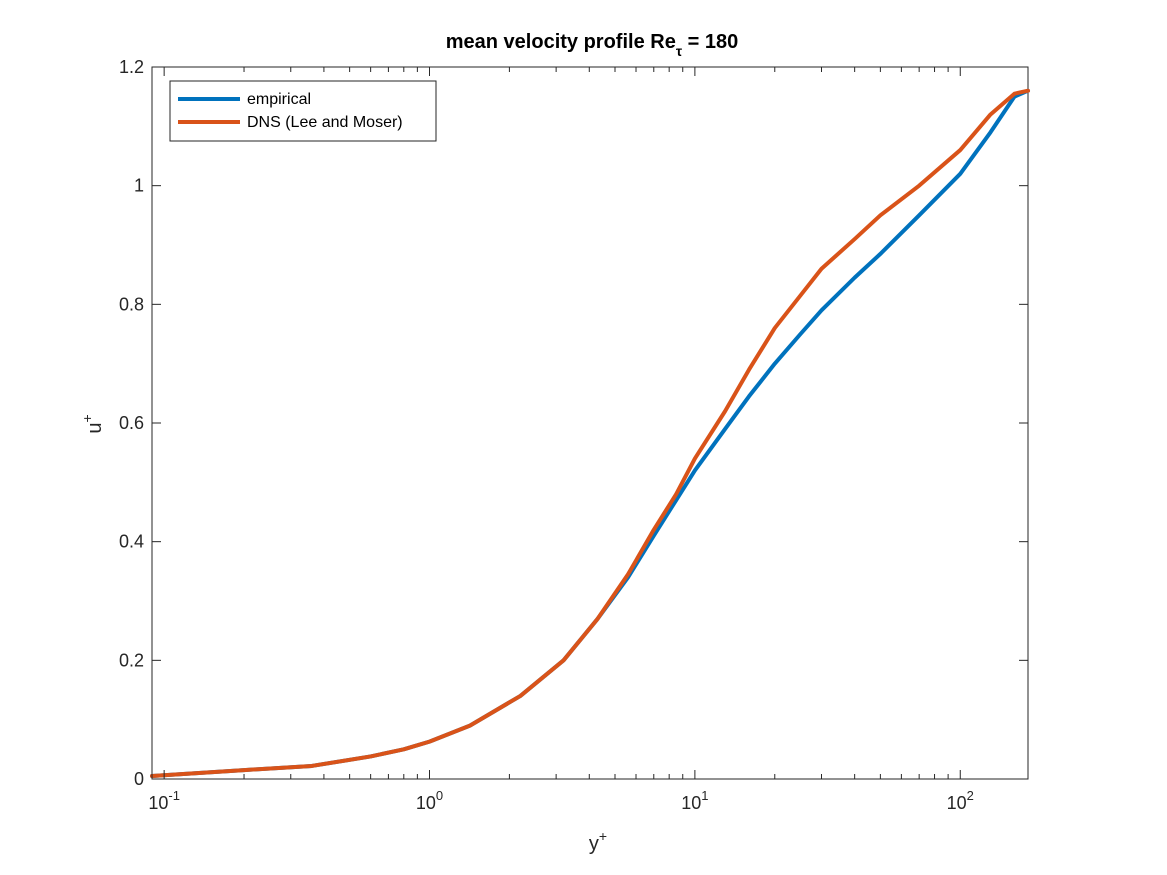 This screenshot has width=1167, height=875. I want to click on y-tick-label: 0.6, so click(131, 423).